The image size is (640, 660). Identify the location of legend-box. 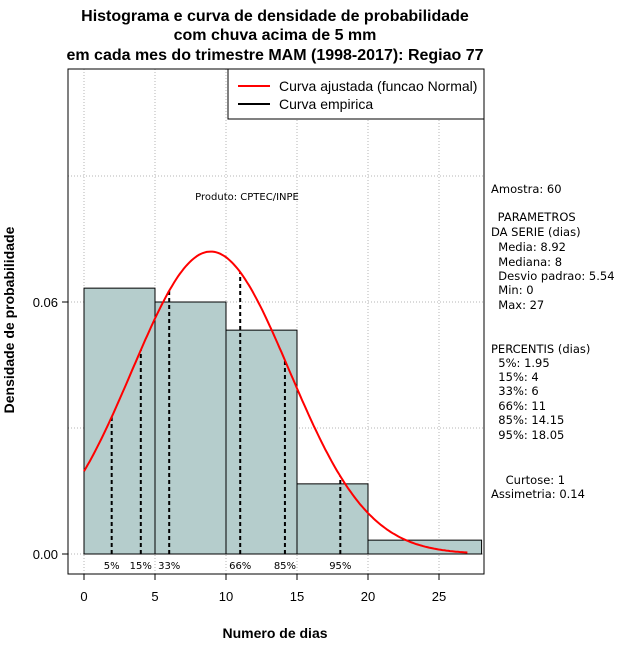
(356, 94).